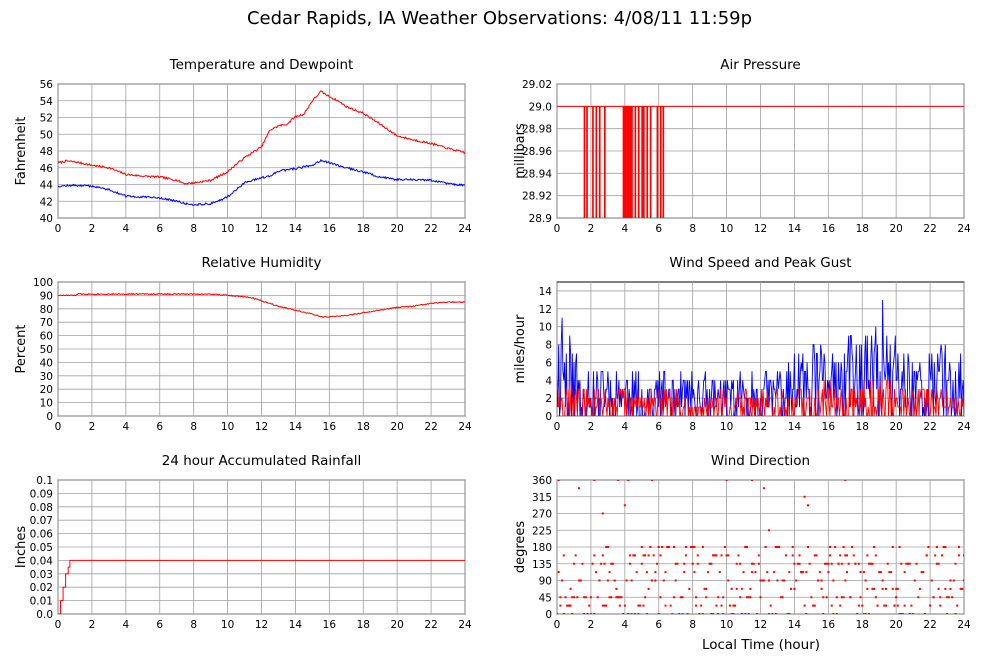  Describe the element at coordinates (92, 229) in the screenshot. I see `x-tick-label: 2` at that location.